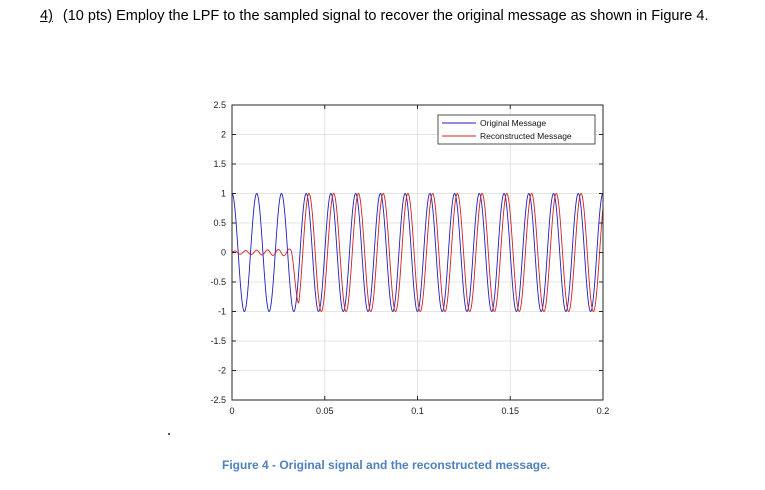 The height and width of the screenshot is (490, 765). I want to click on y-tick-label: 0, so click(223, 253).